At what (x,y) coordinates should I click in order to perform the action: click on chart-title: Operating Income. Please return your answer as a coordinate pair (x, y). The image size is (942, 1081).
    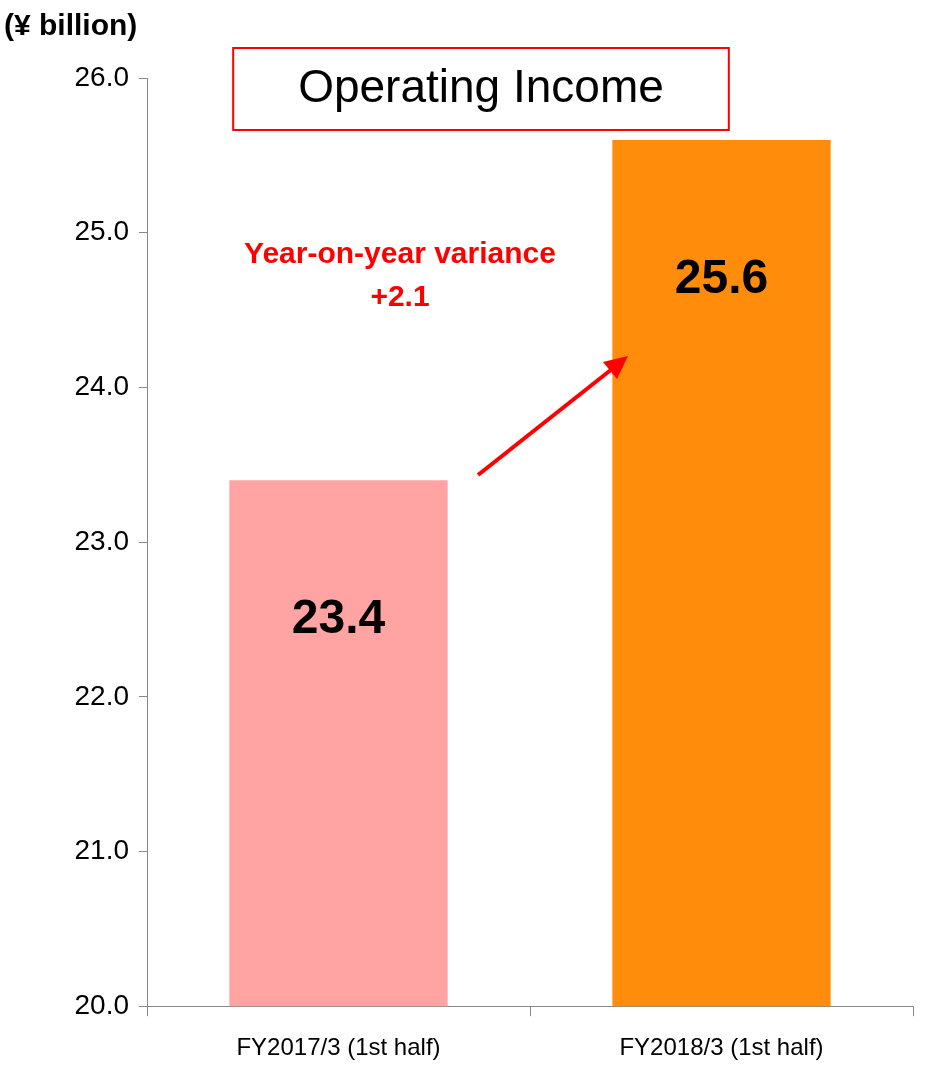
    Looking at the image, I should click on (481, 85).